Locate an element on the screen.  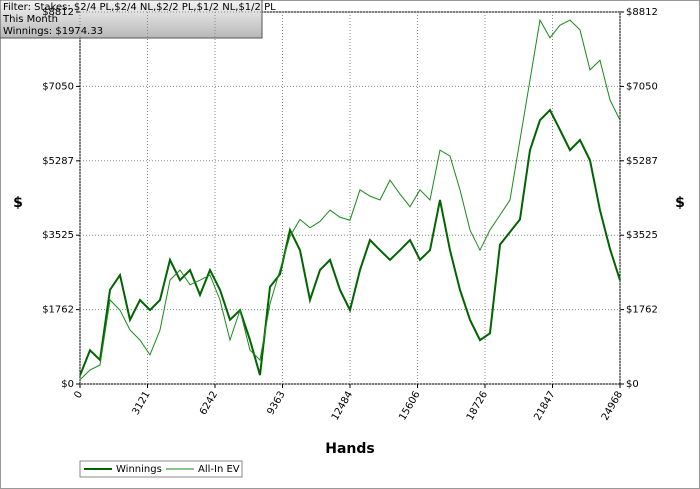
legend is located at coordinates (161, 469).